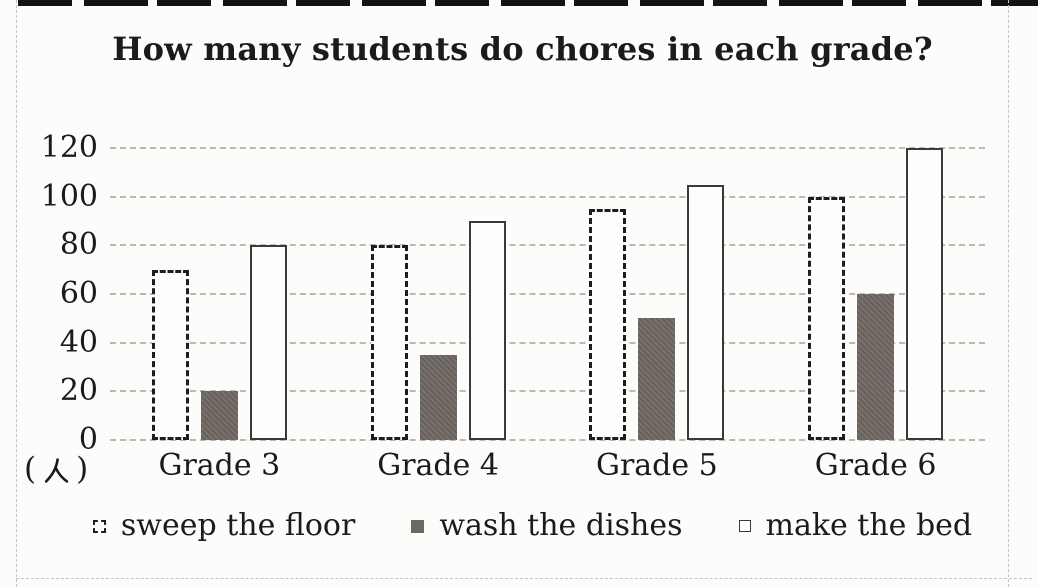 The height and width of the screenshot is (587, 1038). Describe the element at coordinates (99, 526) in the screenshot. I see `legend-swatch-dotted-outline-icon` at that location.